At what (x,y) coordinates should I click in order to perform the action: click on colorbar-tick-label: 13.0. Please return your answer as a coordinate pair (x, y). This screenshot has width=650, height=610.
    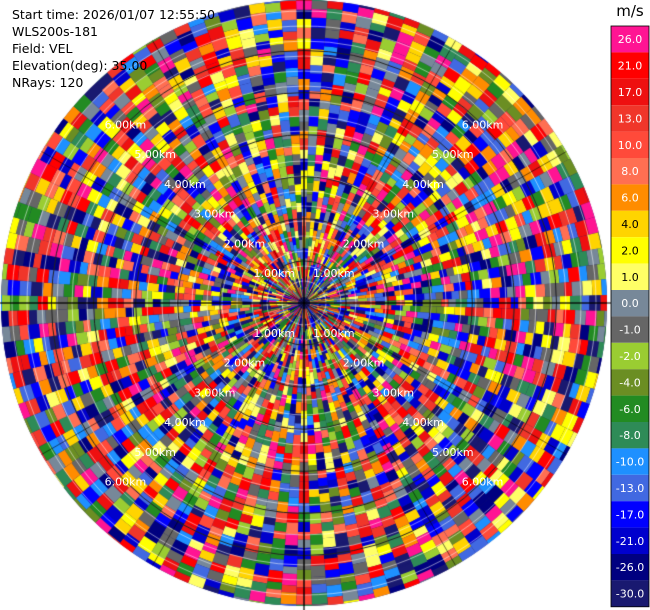
    Looking at the image, I should click on (630, 118).